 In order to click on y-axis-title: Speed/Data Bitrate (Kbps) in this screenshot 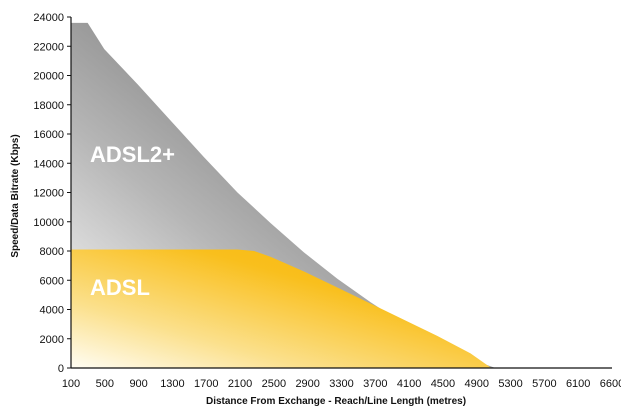, I will do `click(15, 195)`.